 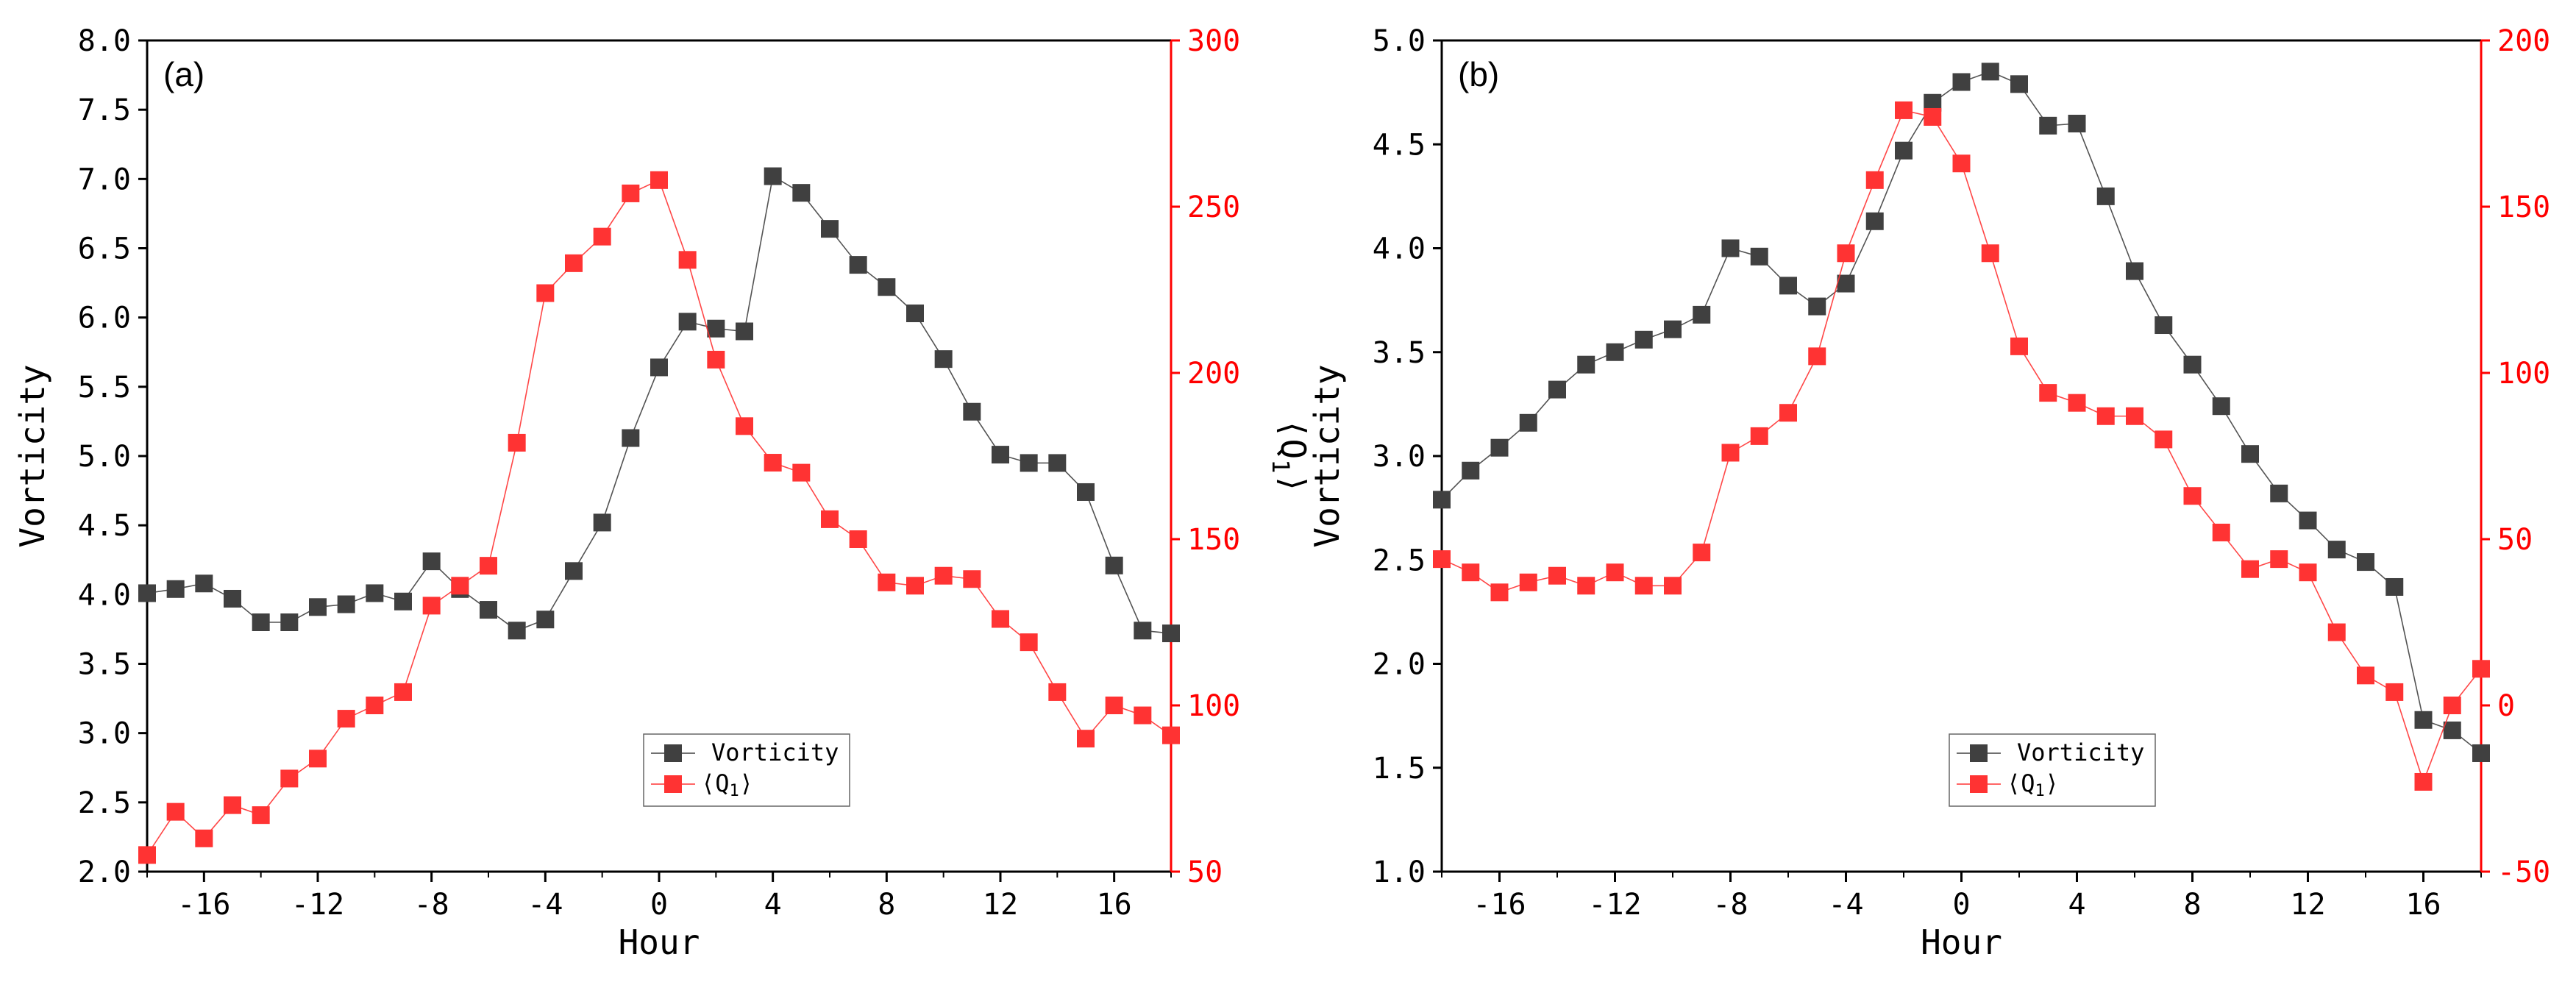 What do you see at coordinates (545, 905) in the screenshot?
I see `x-tick-label: -4` at bounding box center [545, 905].